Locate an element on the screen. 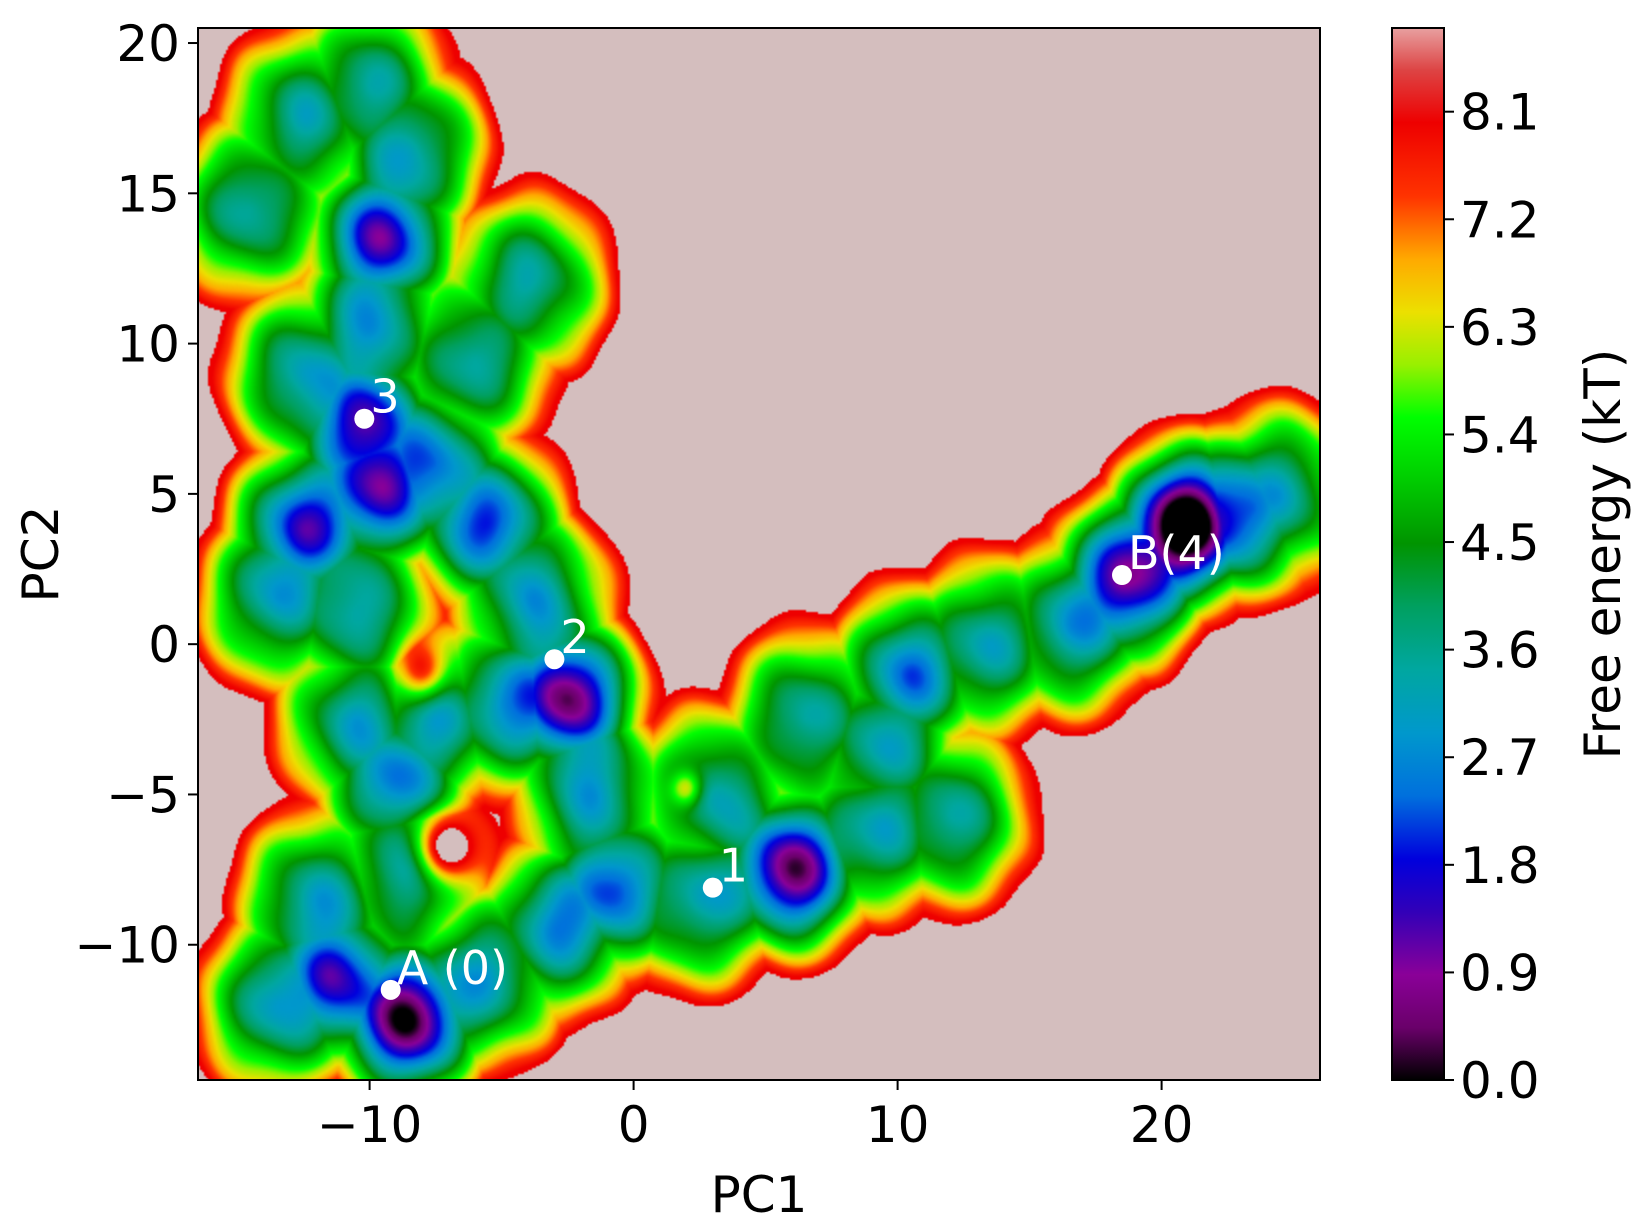 The image size is (1641, 1227). colorbar-tick-label: 5.4 is located at coordinates (1500, 435).